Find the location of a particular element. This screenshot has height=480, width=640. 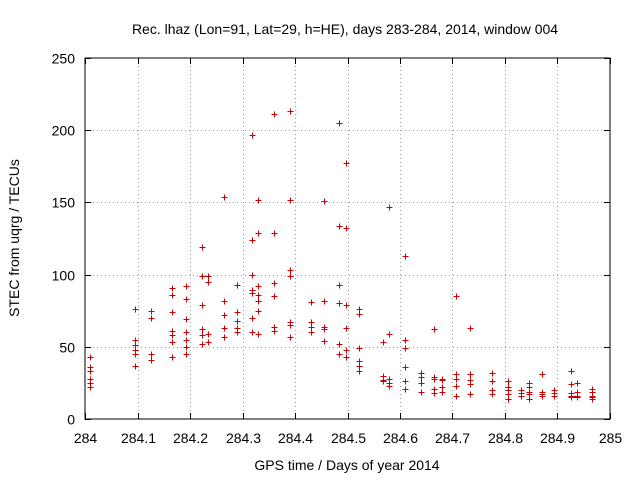

y-tick-label: 0 is located at coordinates (71, 420).